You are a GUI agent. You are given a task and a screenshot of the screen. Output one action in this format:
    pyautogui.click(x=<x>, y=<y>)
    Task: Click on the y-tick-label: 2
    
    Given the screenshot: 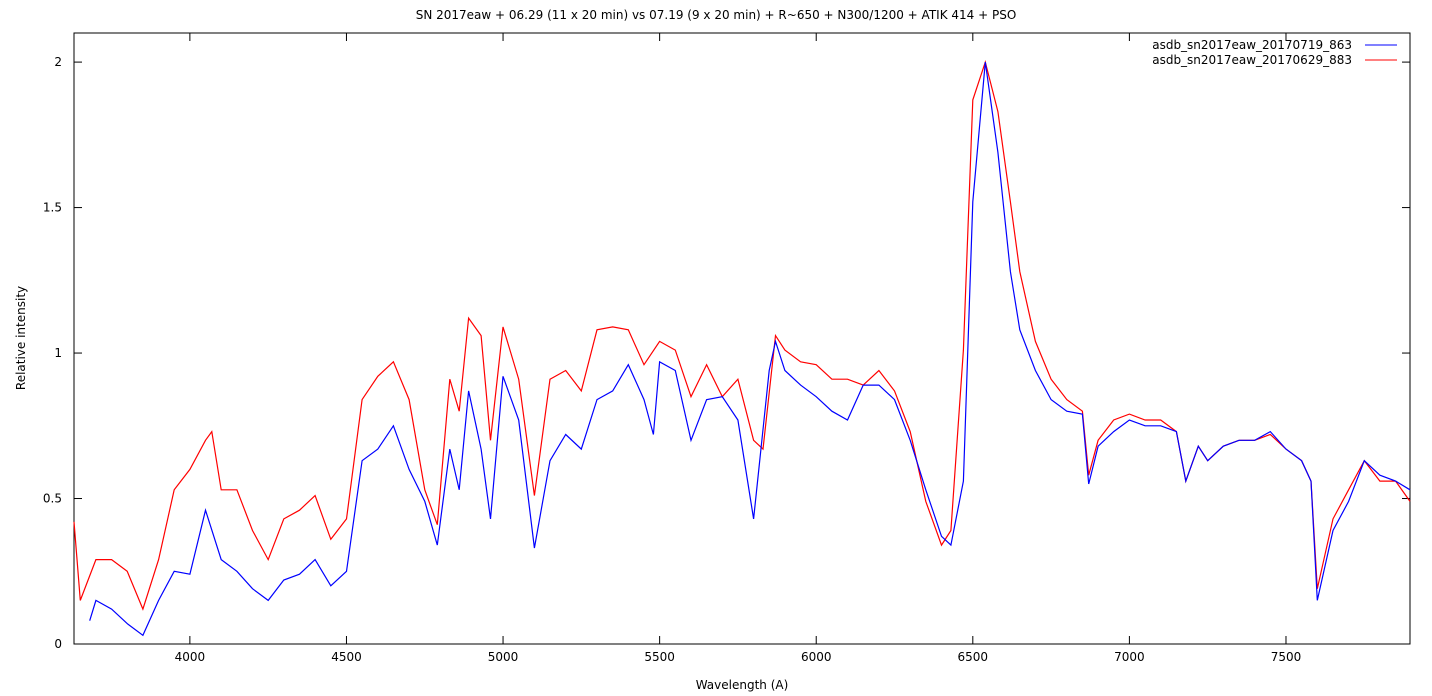 What is the action you would take?
    pyautogui.click(x=58, y=62)
    